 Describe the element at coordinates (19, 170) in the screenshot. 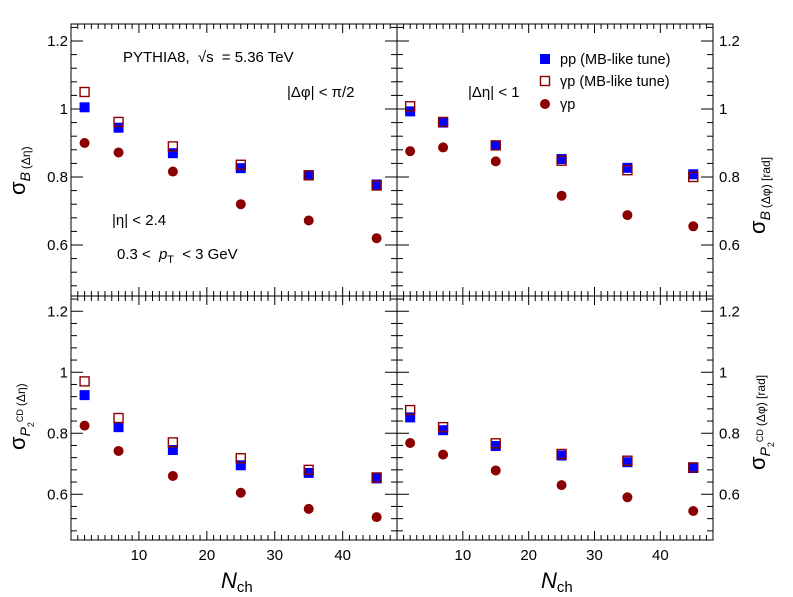

I see `y-axis-title-top-left: σB(Δη)` at that location.